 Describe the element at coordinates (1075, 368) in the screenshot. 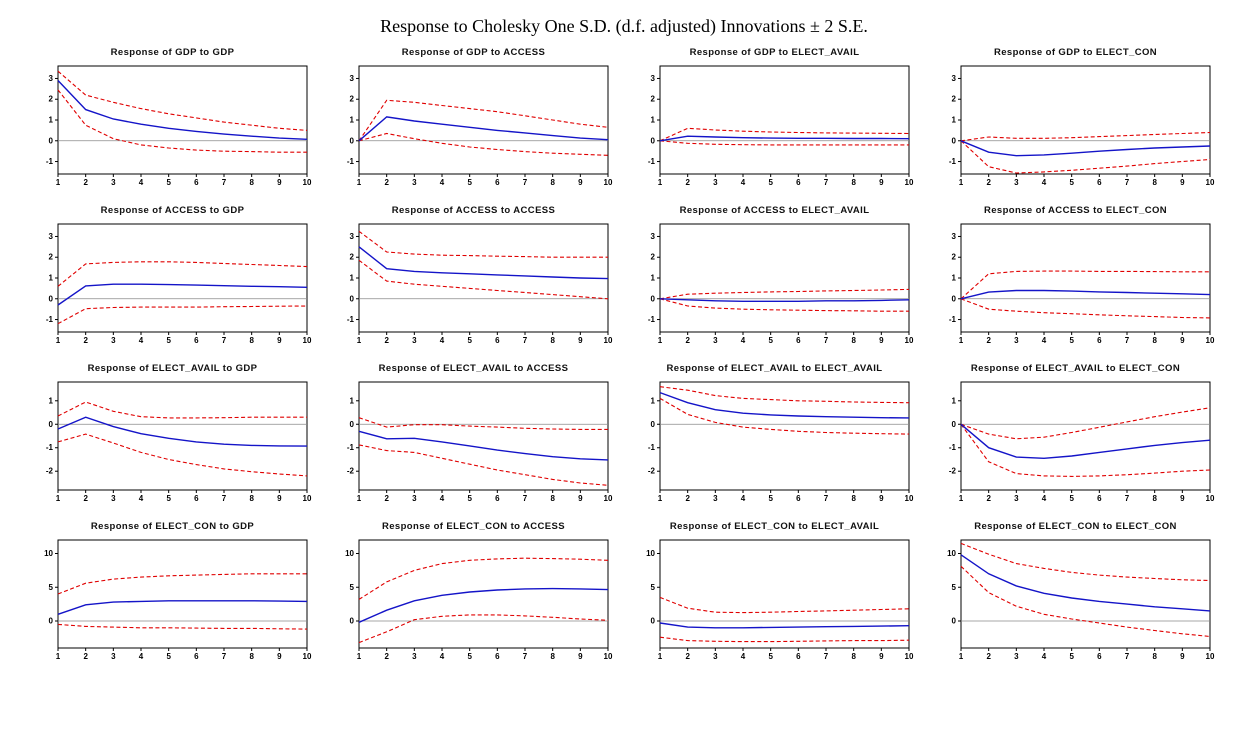

I see `subplot-title: Response of ELECT_AVAIL to ELECT_CON` at that location.